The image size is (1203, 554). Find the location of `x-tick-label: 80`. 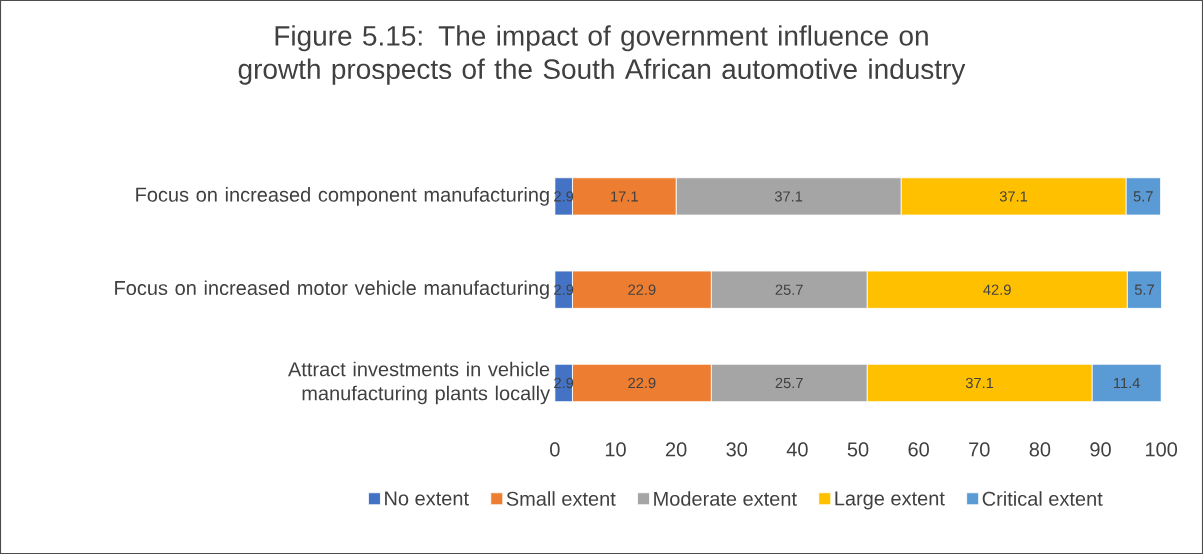

x-tick-label: 80 is located at coordinates (1040, 449).